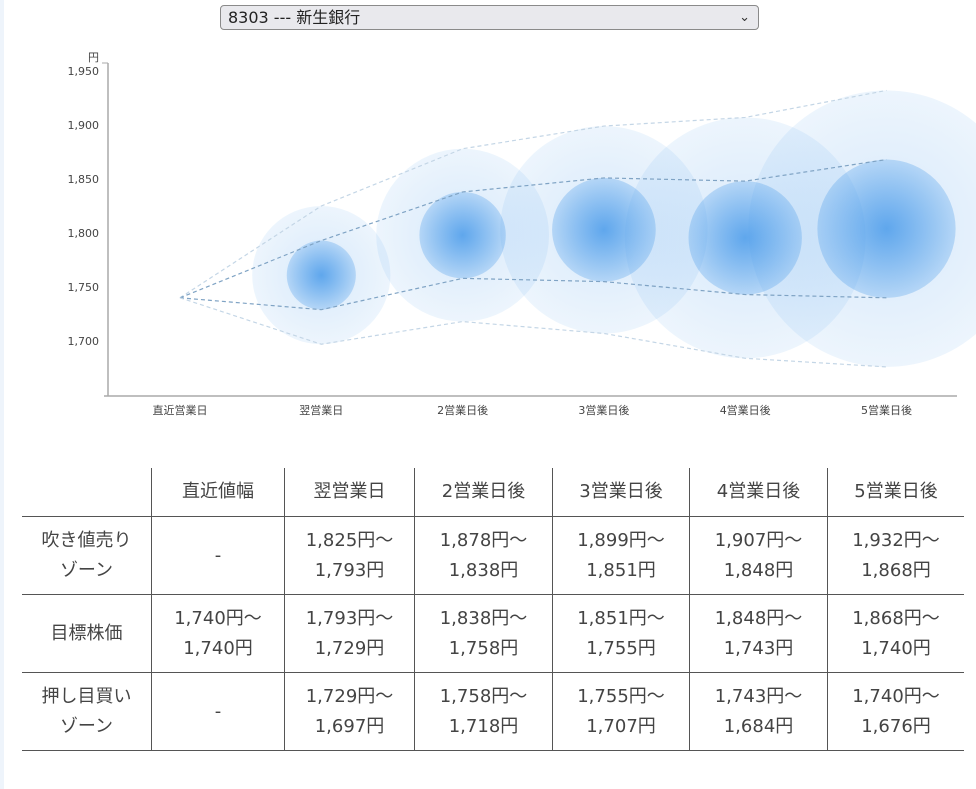 The width and height of the screenshot is (976, 789). I want to click on cell-line: 1,899円～, so click(621, 540).